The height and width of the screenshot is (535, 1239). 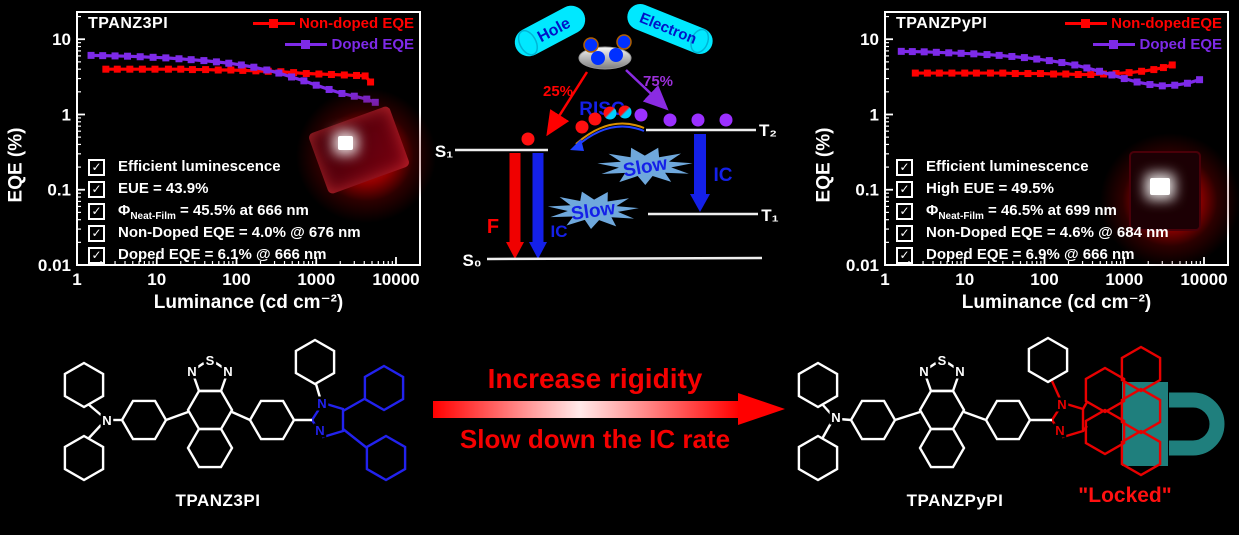 I want to click on molecule-tpanzpypi: N N S N N N TPANZPyPI "Locked", so click(x=1011, y=423).